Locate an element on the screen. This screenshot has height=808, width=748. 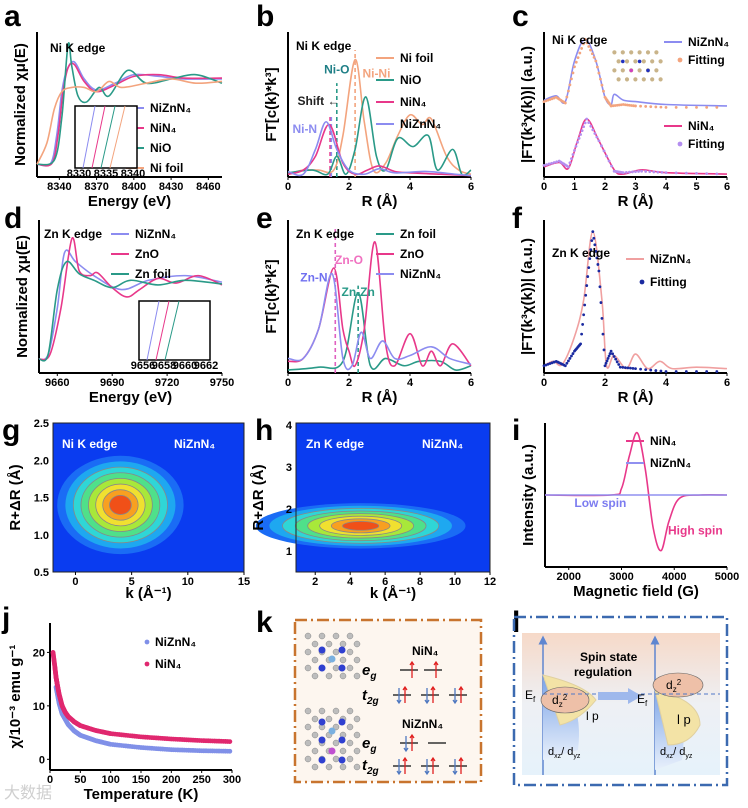
annotation-label: Low spin is located at coordinates (600, 503).